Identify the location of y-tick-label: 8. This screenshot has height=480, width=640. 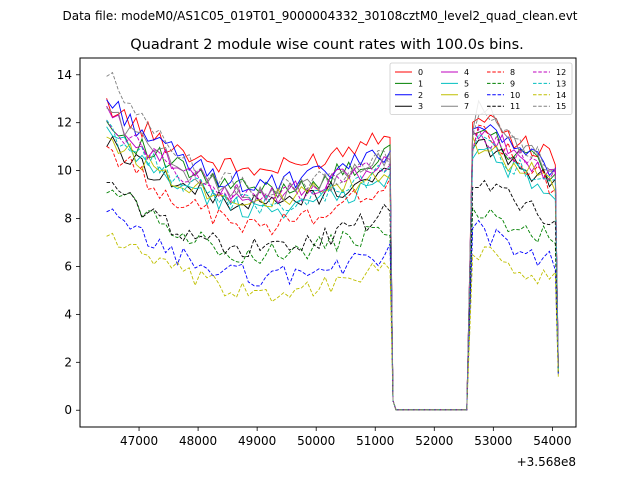
(68, 219).